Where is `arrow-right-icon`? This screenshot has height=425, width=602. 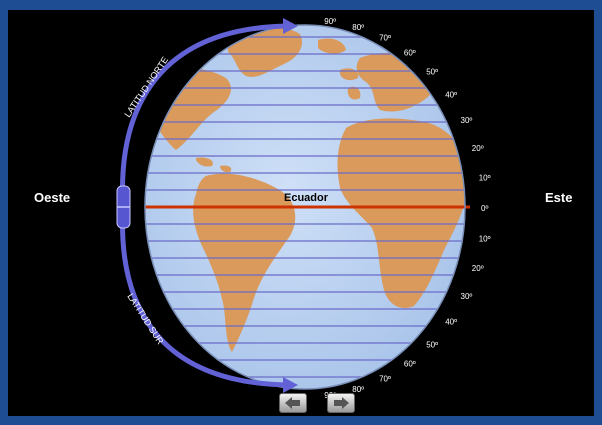 arrow-right-icon is located at coordinates (341, 403).